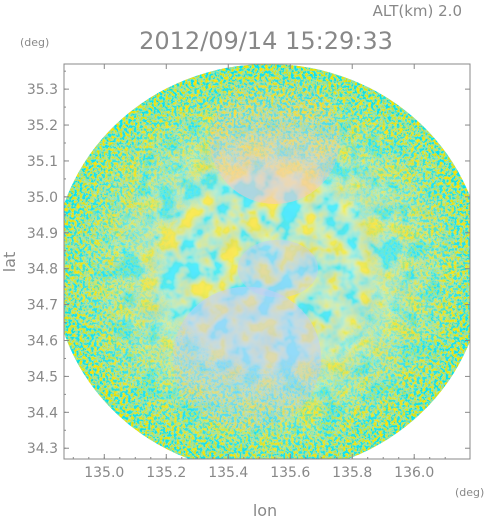 This screenshot has height=521, width=491. Describe the element at coordinates (42, 449) in the screenshot. I see `y-tick-label: 34.3` at that location.